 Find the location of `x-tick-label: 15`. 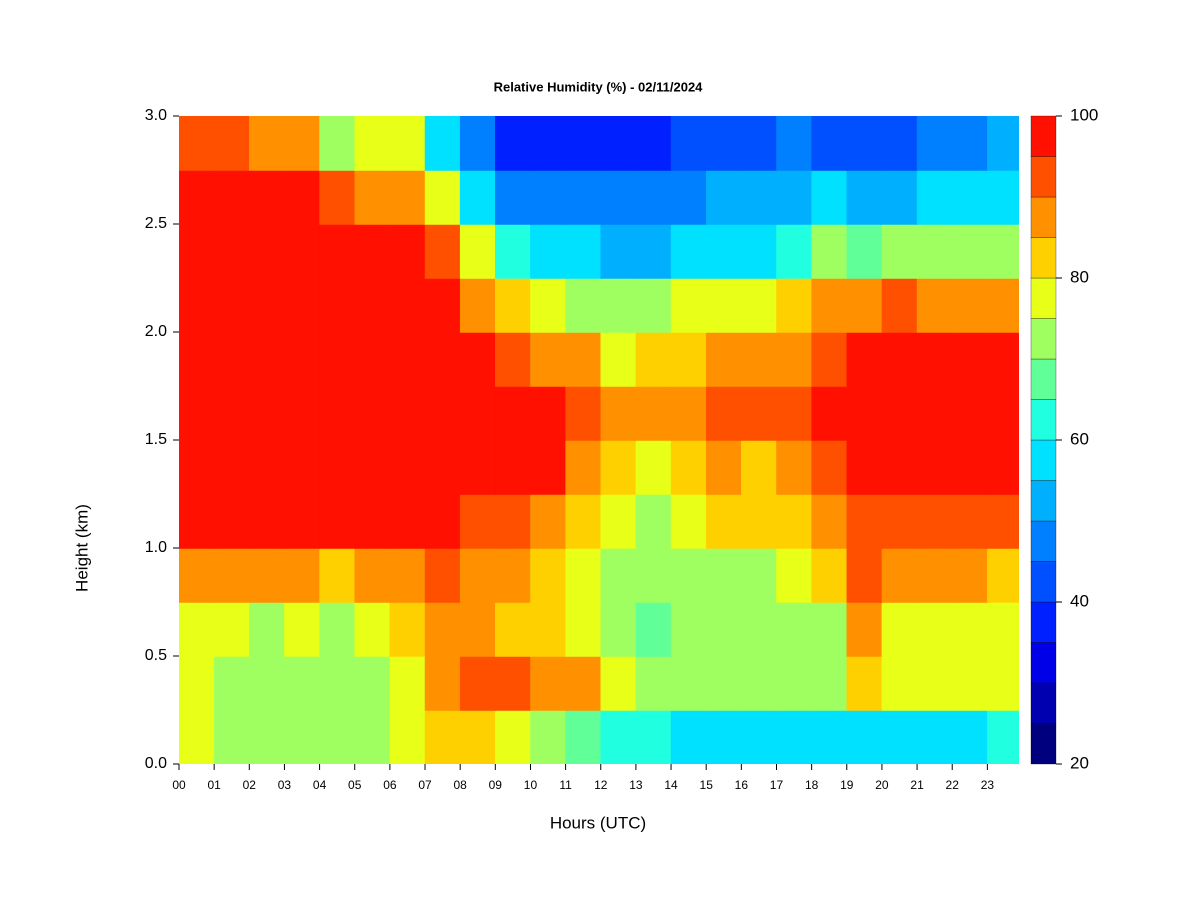

x-tick-label: 15 is located at coordinates (707, 785).